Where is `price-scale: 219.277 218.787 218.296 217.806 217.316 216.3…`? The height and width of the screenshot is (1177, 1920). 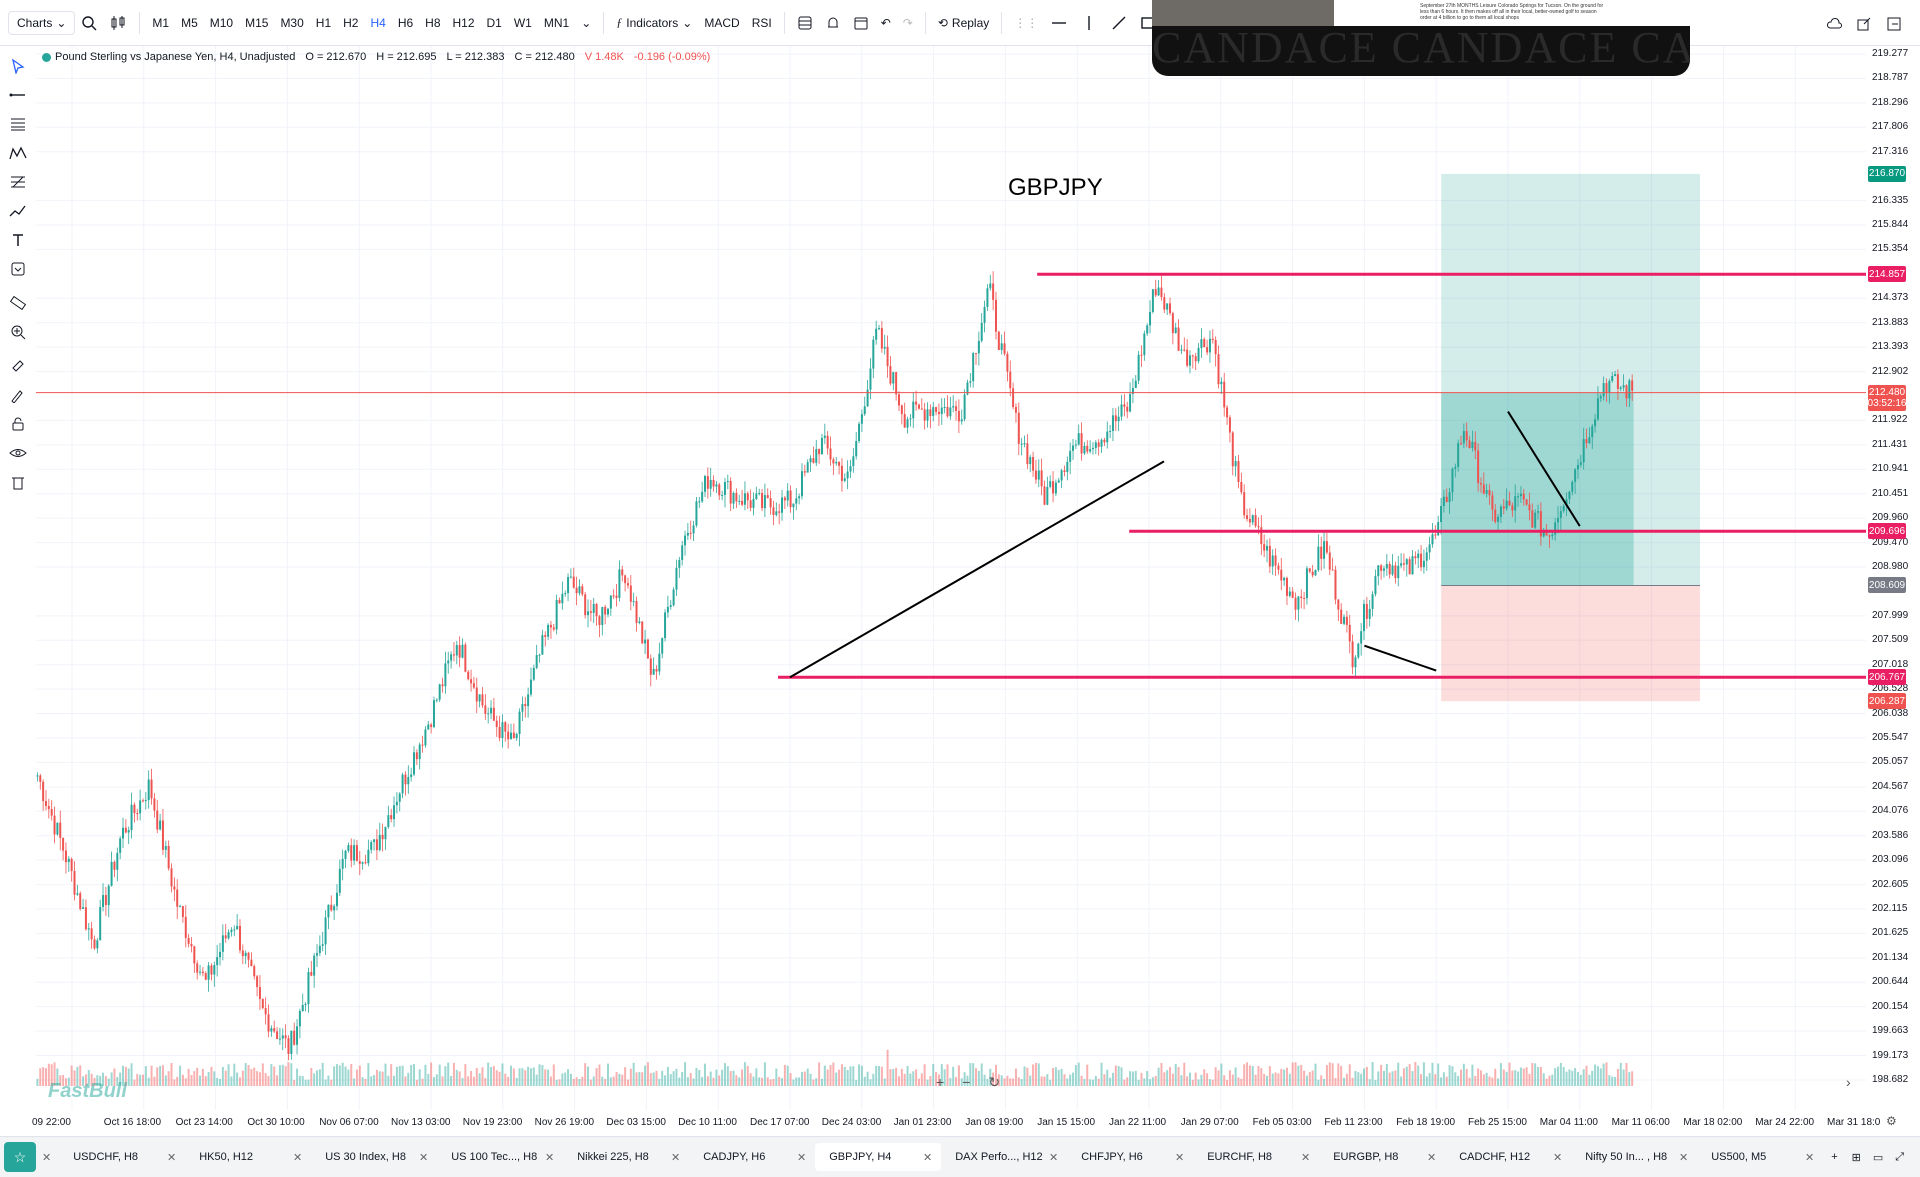
price-scale: 219.277 218.787 218.296 217.806 217.316 216.3… is located at coordinates (1893, 578).